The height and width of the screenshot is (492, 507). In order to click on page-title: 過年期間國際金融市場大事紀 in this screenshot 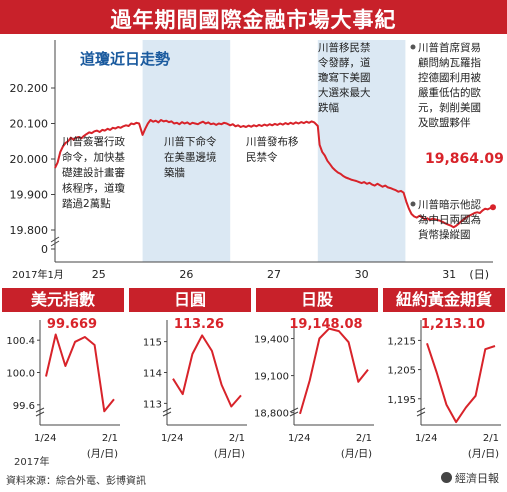, I will do `click(253, 20)`.